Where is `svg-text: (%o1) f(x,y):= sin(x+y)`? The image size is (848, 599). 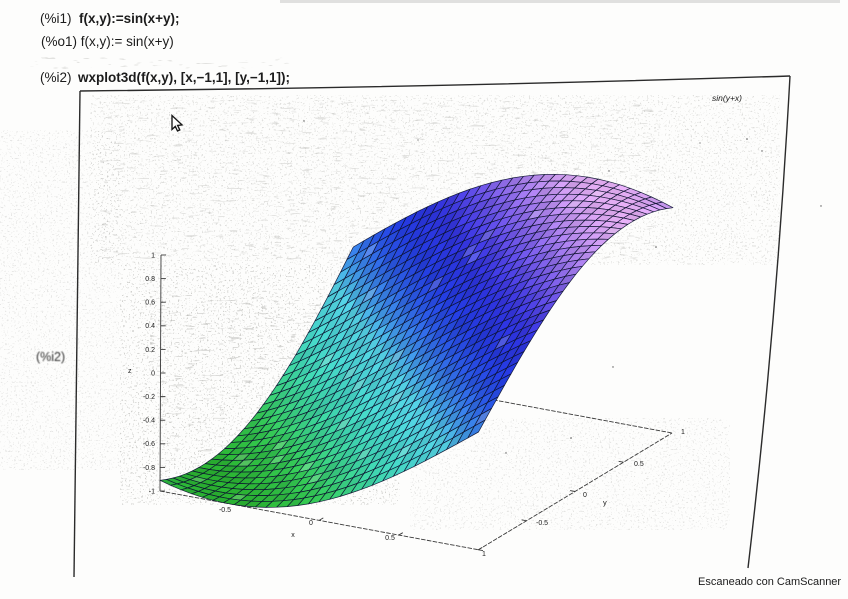 svg-text: (%o1) f(x,y):= sin(x+y) is located at coordinates (107, 41).